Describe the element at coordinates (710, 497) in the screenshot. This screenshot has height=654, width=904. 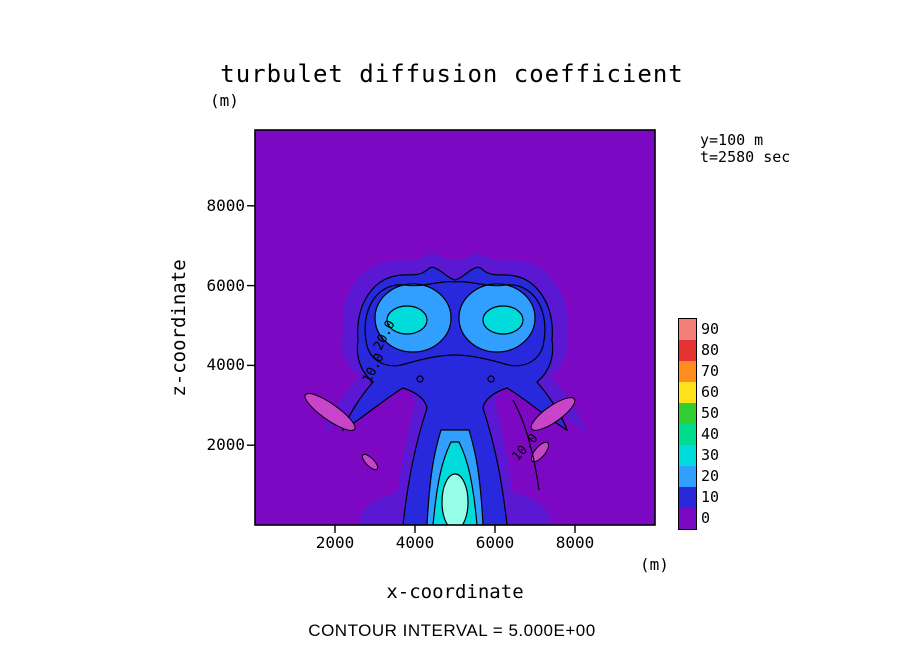
I see `colorbar-tick-label: 10` at that location.